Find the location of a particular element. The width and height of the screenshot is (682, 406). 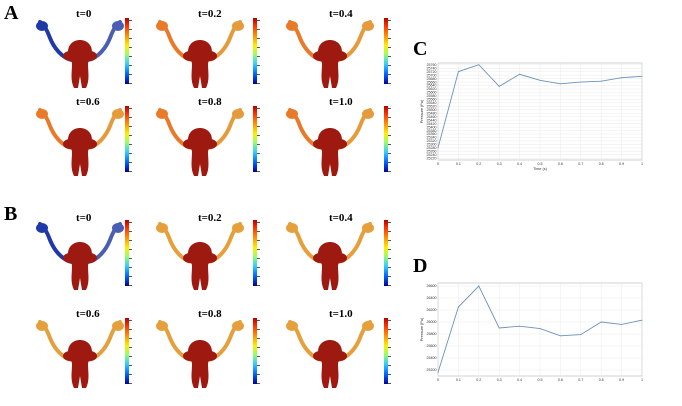

y-tick-label: 25660 is located at coordinates (432, 82).